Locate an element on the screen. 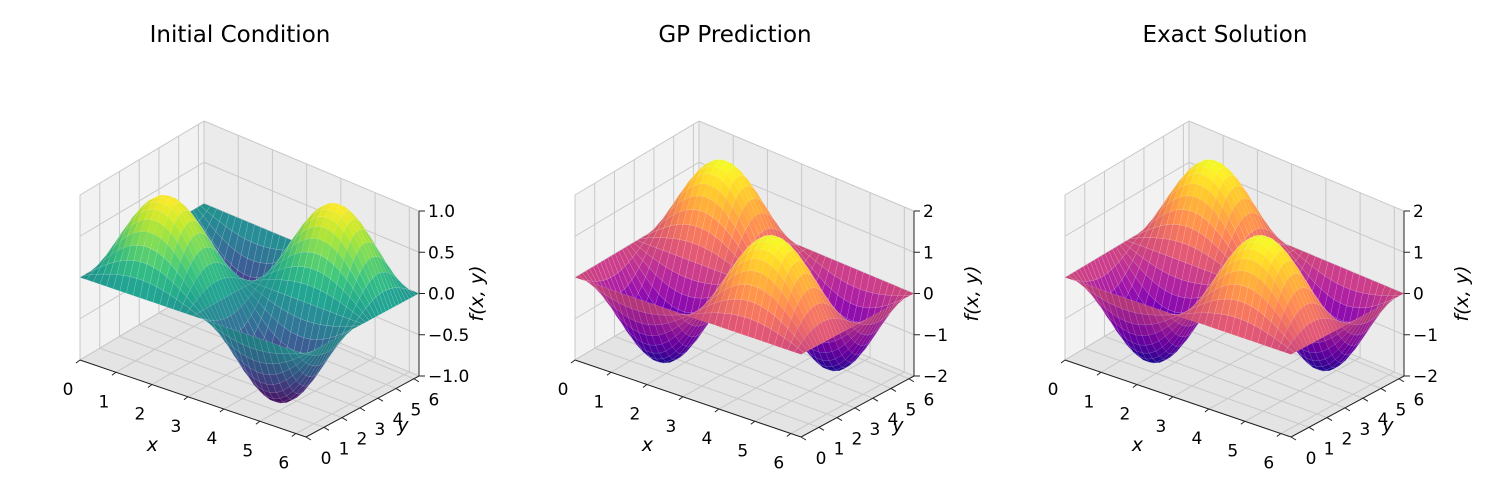 The image size is (1503, 489). x-tick-label: 0 is located at coordinates (563, 390).